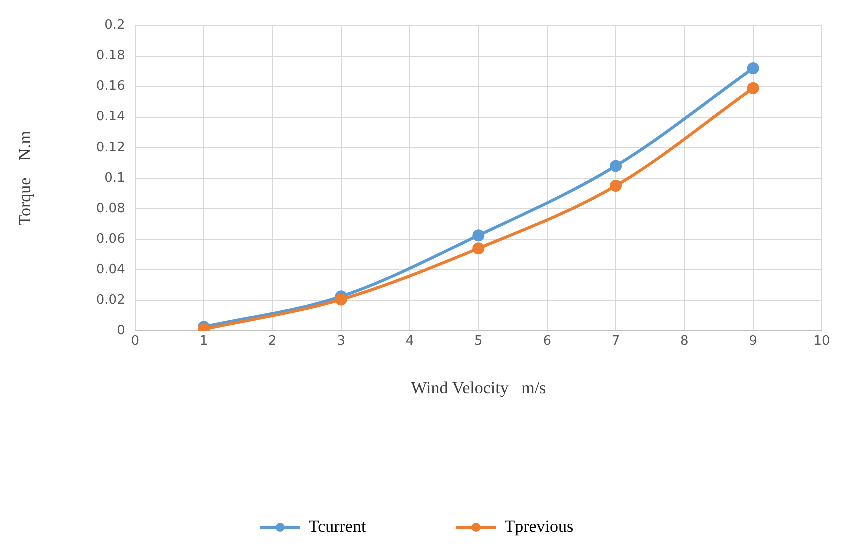  Describe the element at coordinates (115, 26) in the screenshot. I see `y-tick-label: 0.2` at that location.